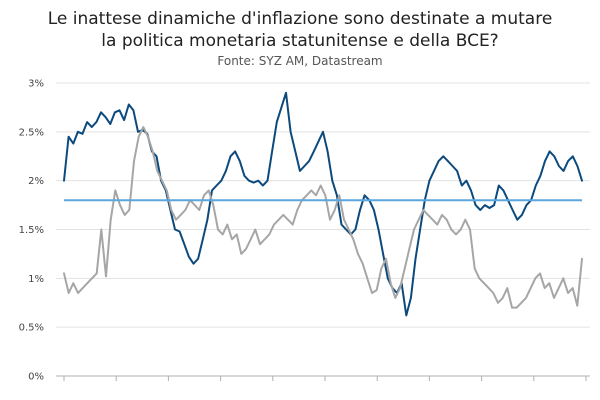 This screenshot has width=600, height=400. What do you see at coordinates (36, 377) in the screenshot?
I see `y-tick-label: 0%` at bounding box center [36, 377].